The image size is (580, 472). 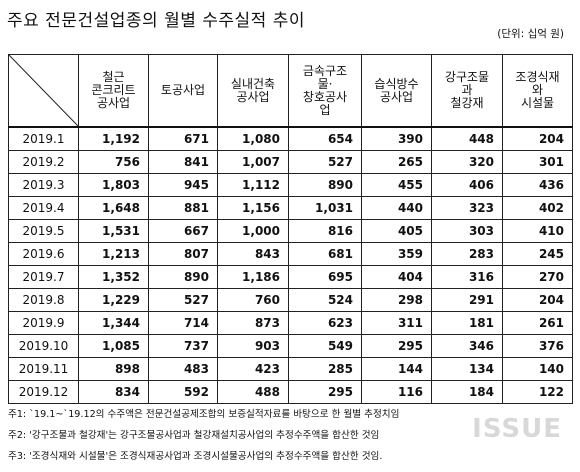 What do you see at coordinates (290, 392) in the screenshot?
I see `table-row: 2019.12 834 592 488 295 116 184 122` at bounding box center [290, 392].